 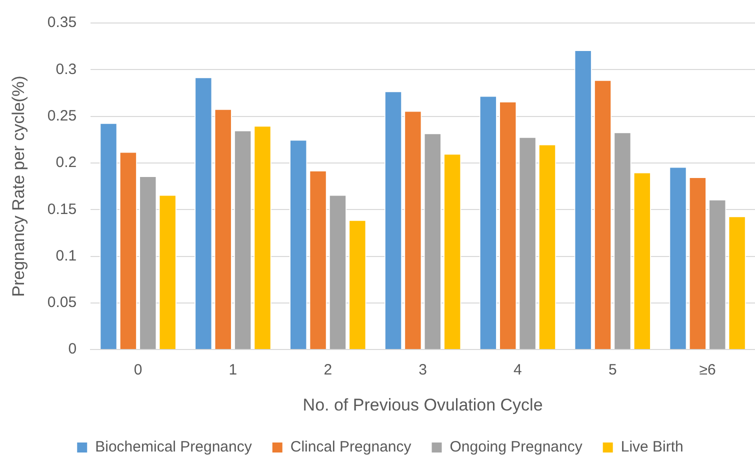 What do you see at coordinates (62, 115) in the screenshot?
I see `y-tick-label: 0.25` at bounding box center [62, 115].